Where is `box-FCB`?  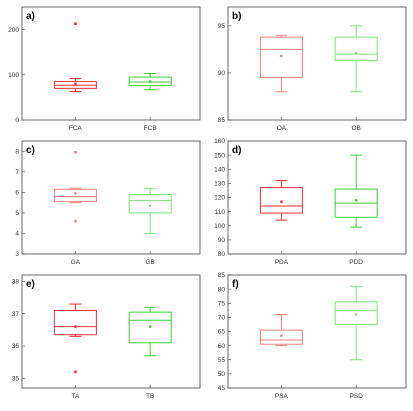 box-FCB is located at coordinates (150, 81).